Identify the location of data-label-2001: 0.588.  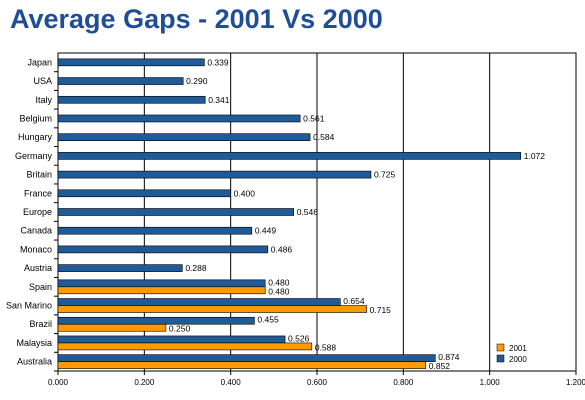
(326, 347).